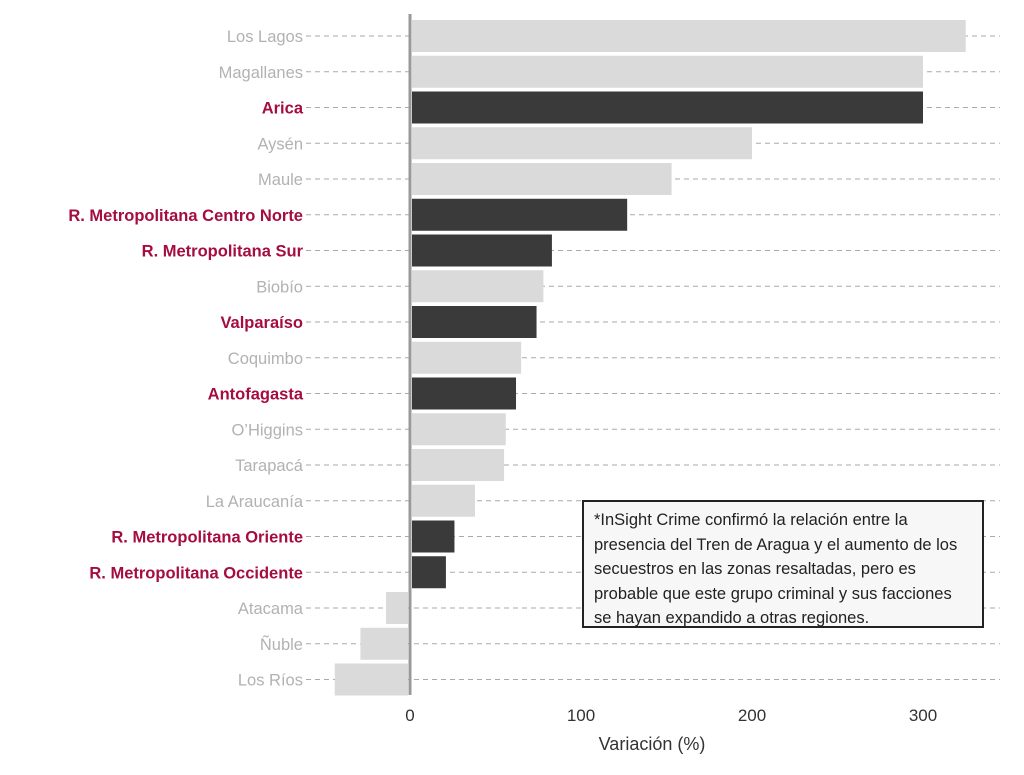 The height and width of the screenshot is (775, 1024). I want to click on x-tick-label: 300, so click(923, 715).